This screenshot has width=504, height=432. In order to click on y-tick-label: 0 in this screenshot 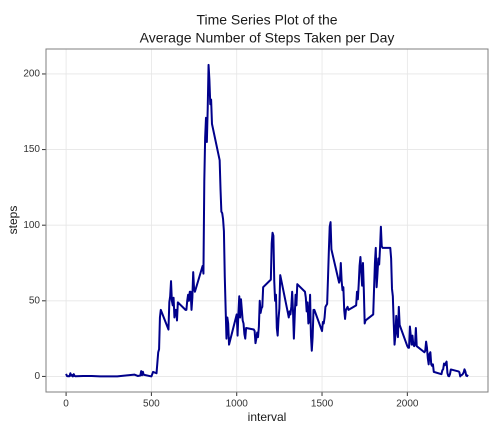, I will do `click(37, 376)`.